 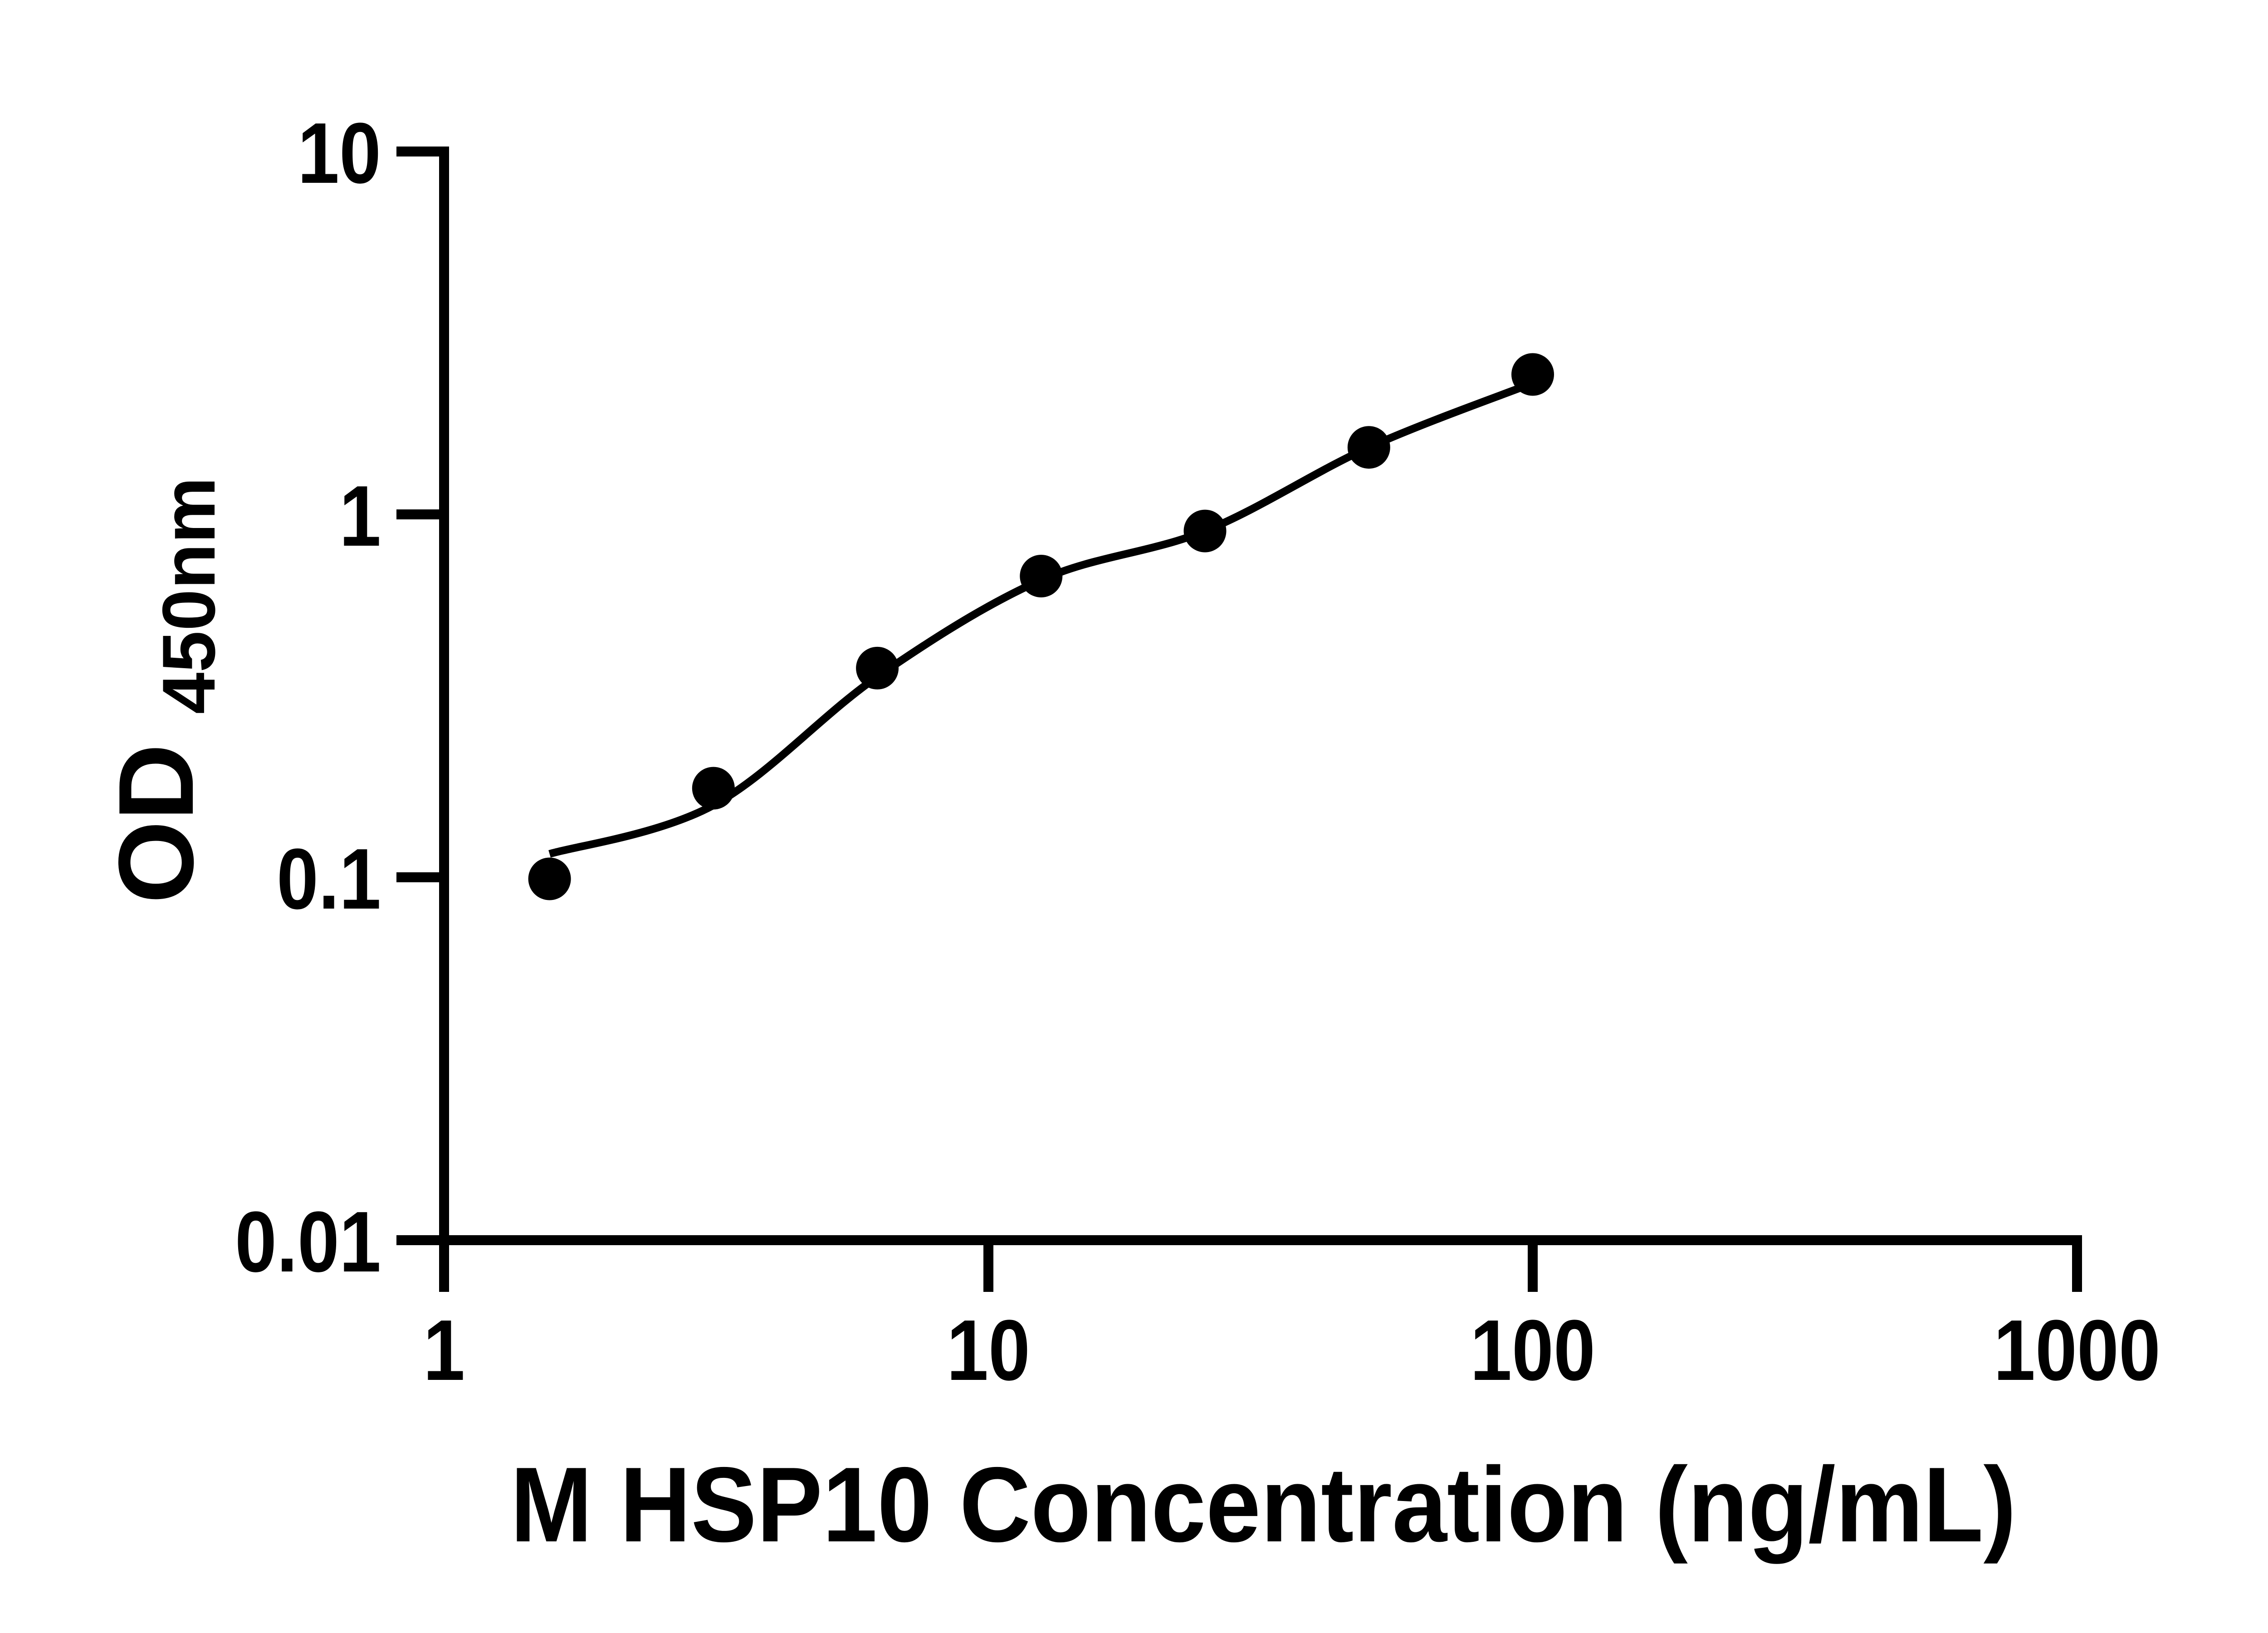 I want to click on y-axis-title-subscript: 450nm, so click(x=189, y=595).